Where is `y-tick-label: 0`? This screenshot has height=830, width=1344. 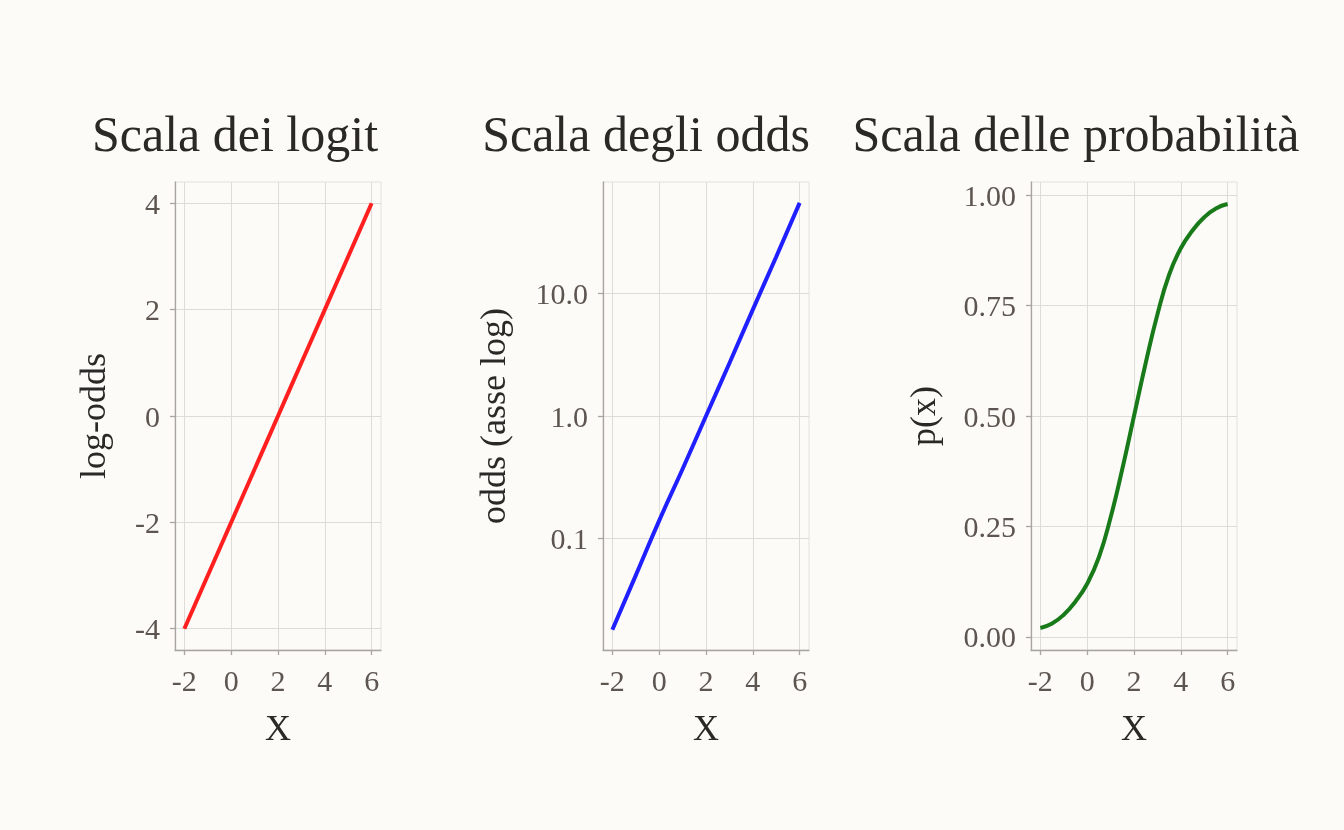 y-tick-label: 0 is located at coordinates (152, 416).